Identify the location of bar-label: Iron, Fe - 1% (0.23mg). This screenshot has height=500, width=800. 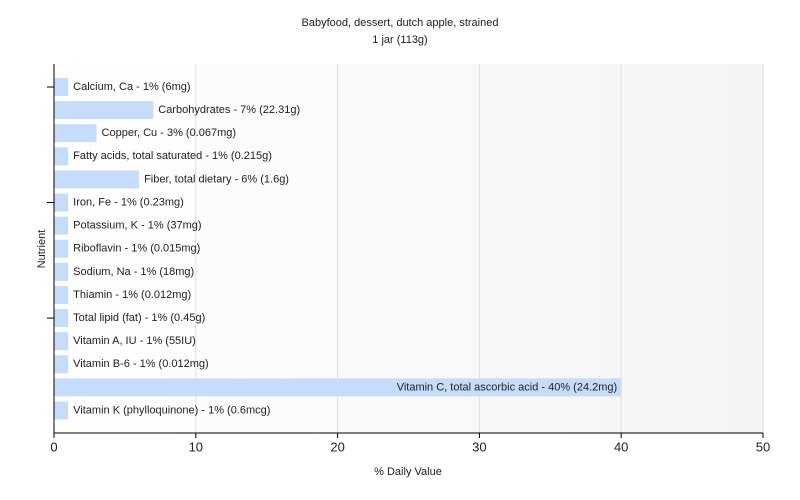
(128, 202).